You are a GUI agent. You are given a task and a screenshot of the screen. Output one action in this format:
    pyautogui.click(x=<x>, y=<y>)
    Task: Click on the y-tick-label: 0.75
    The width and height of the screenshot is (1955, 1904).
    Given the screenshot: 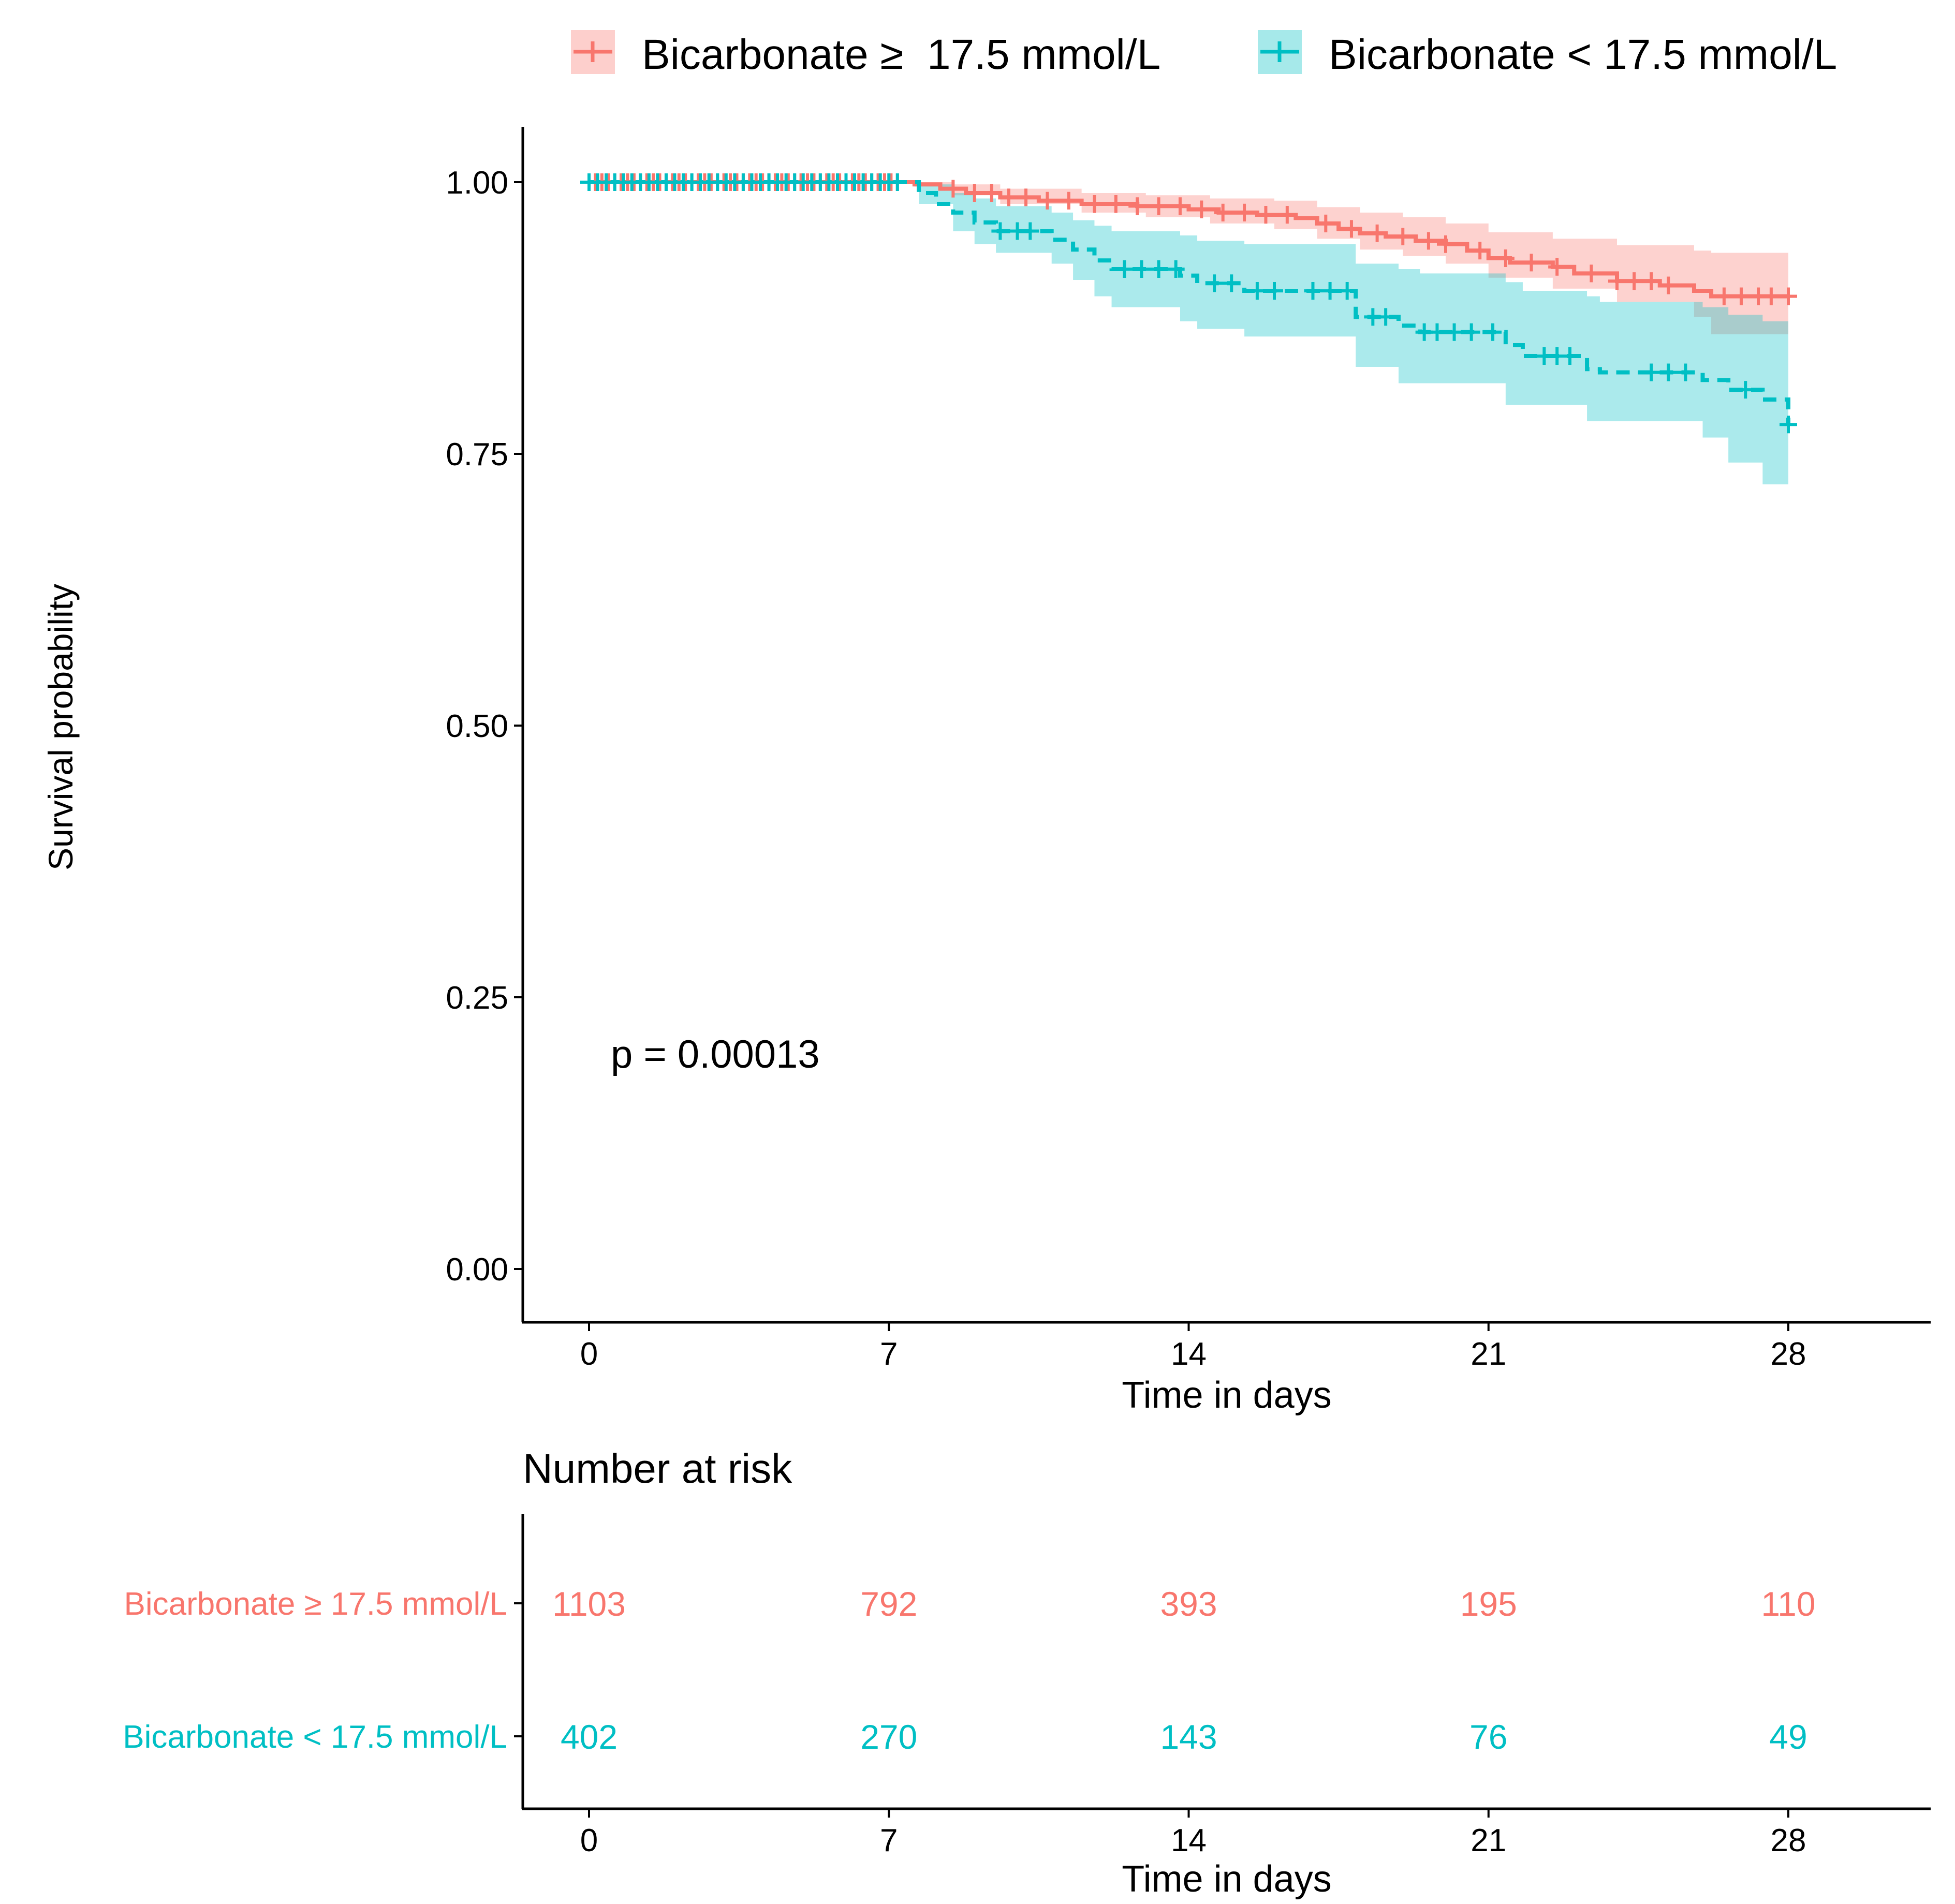 What is the action you would take?
    pyautogui.click(x=477, y=455)
    